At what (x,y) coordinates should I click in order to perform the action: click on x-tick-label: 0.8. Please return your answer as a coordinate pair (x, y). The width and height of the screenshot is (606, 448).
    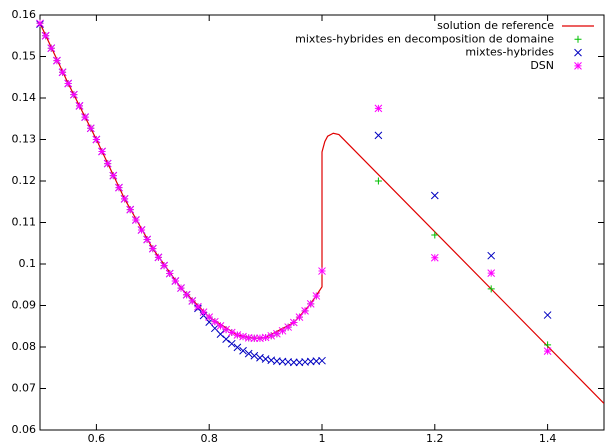
    Looking at the image, I should click on (209, 438).